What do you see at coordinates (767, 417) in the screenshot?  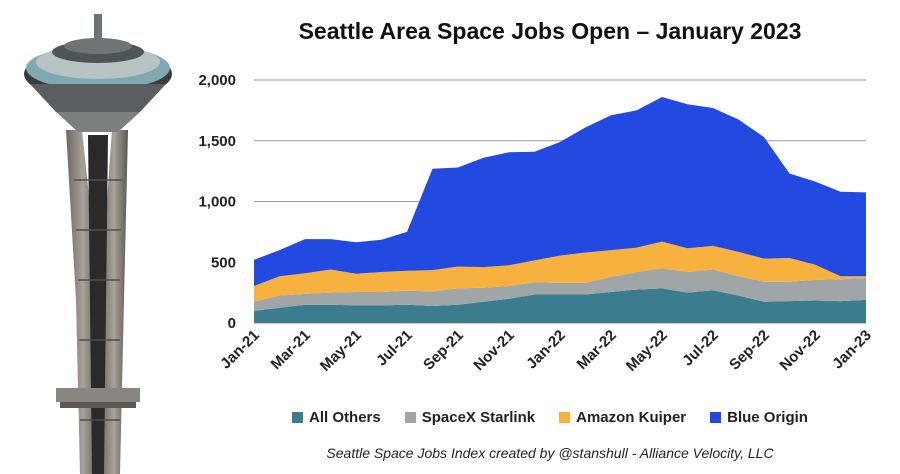 I see `legend-label-blue-origin: Blue Origin` at bounding box center [767, 417].